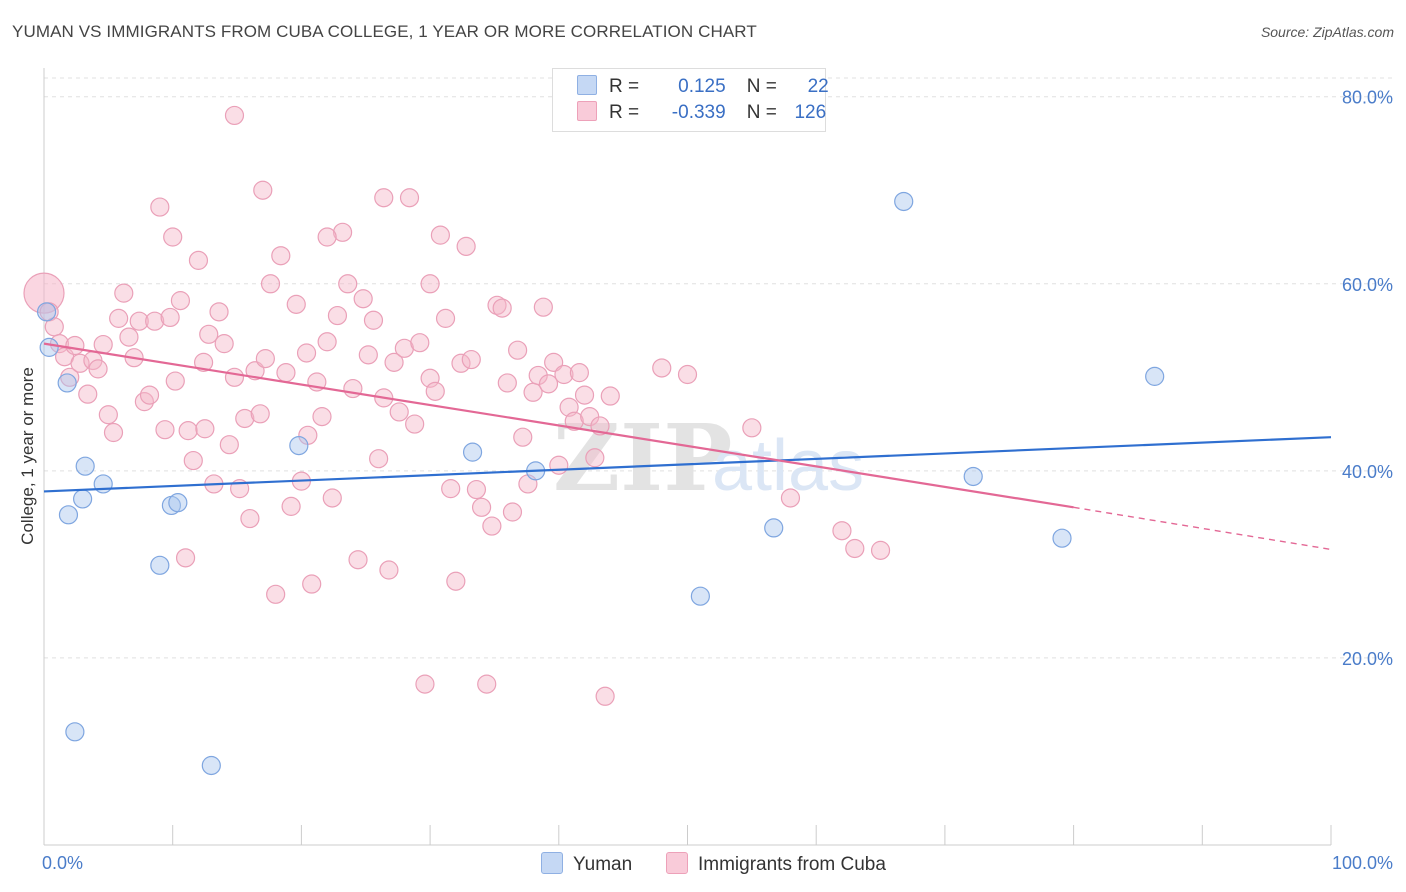 This screenshot has height=892, width=1406. I want to click on r-value: 0.125, so click(702, 86).